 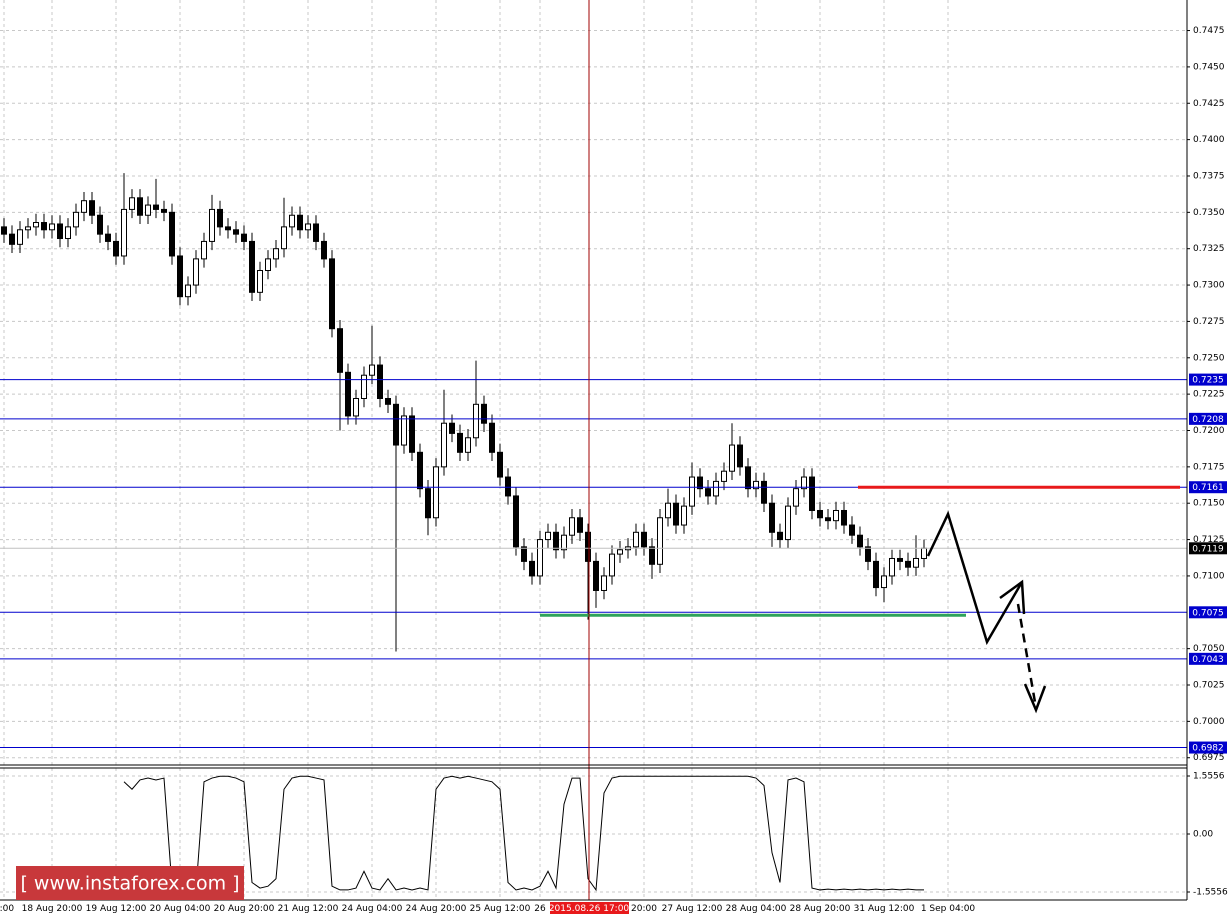 I want to click on forecast-path, so click(x=975, y=578).